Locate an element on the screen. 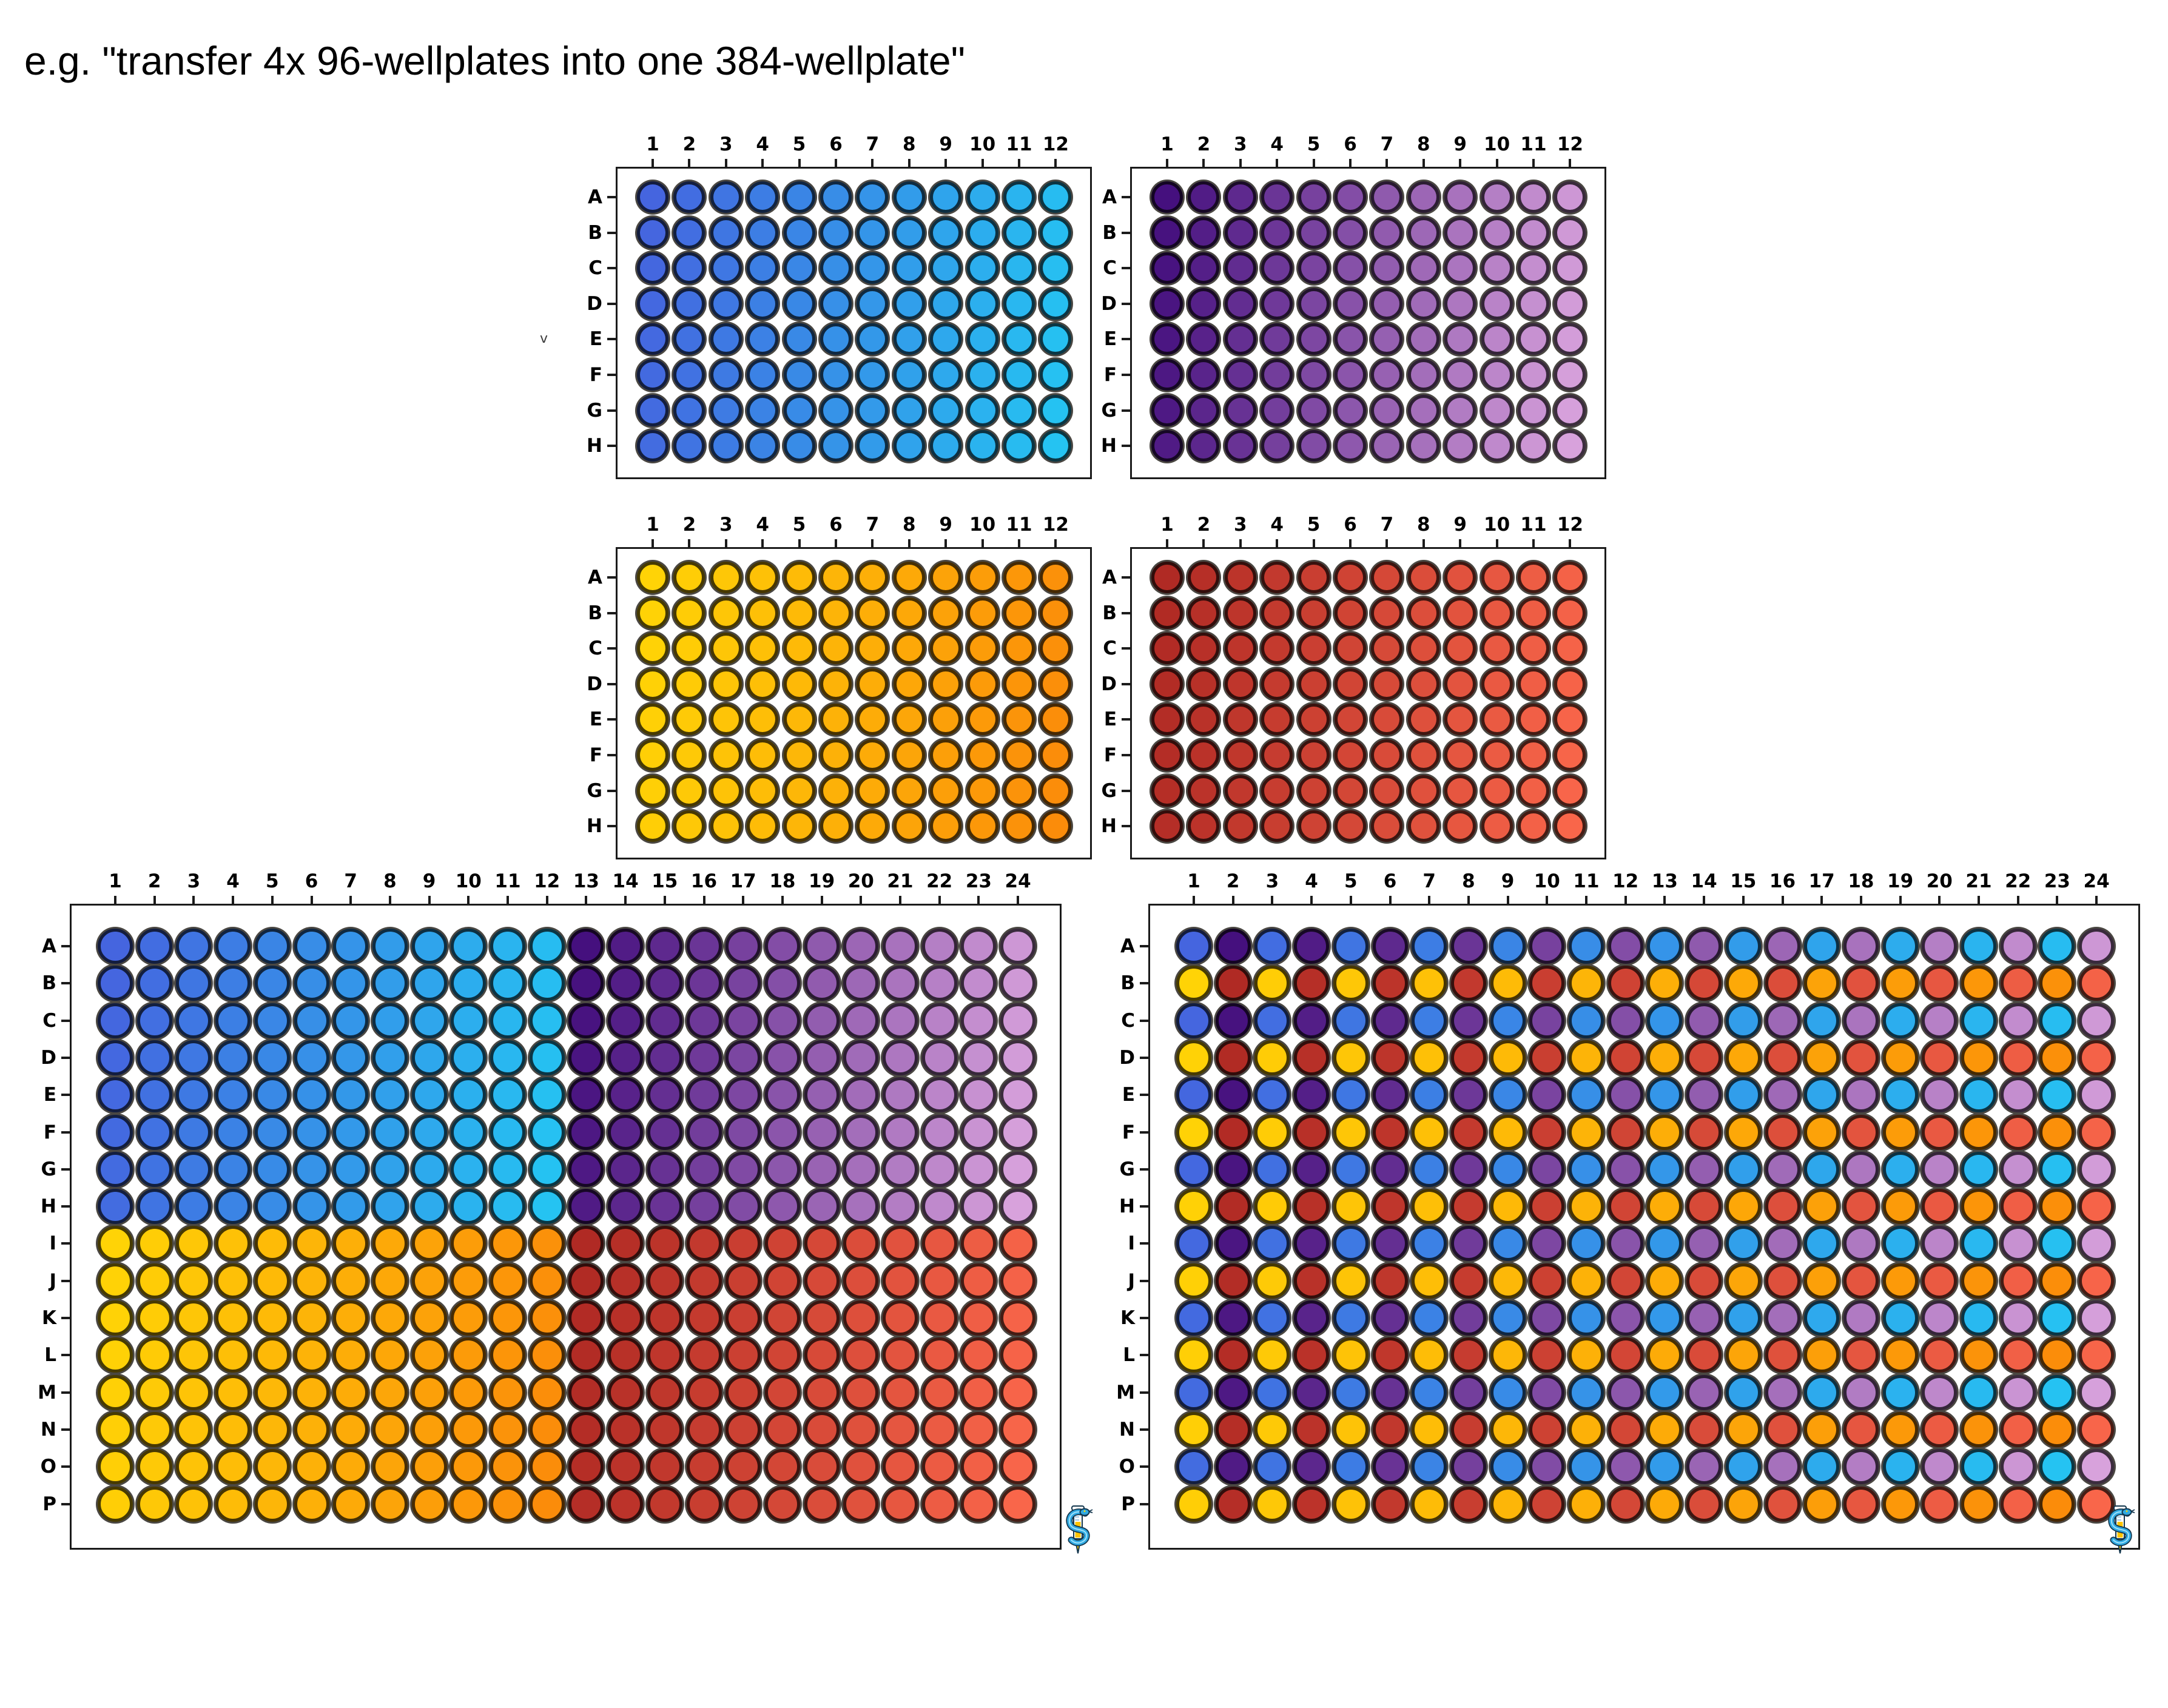 The width and height of the screenshot is (2168, 1708). well-O19 is located at coordinates (1900, 1467).